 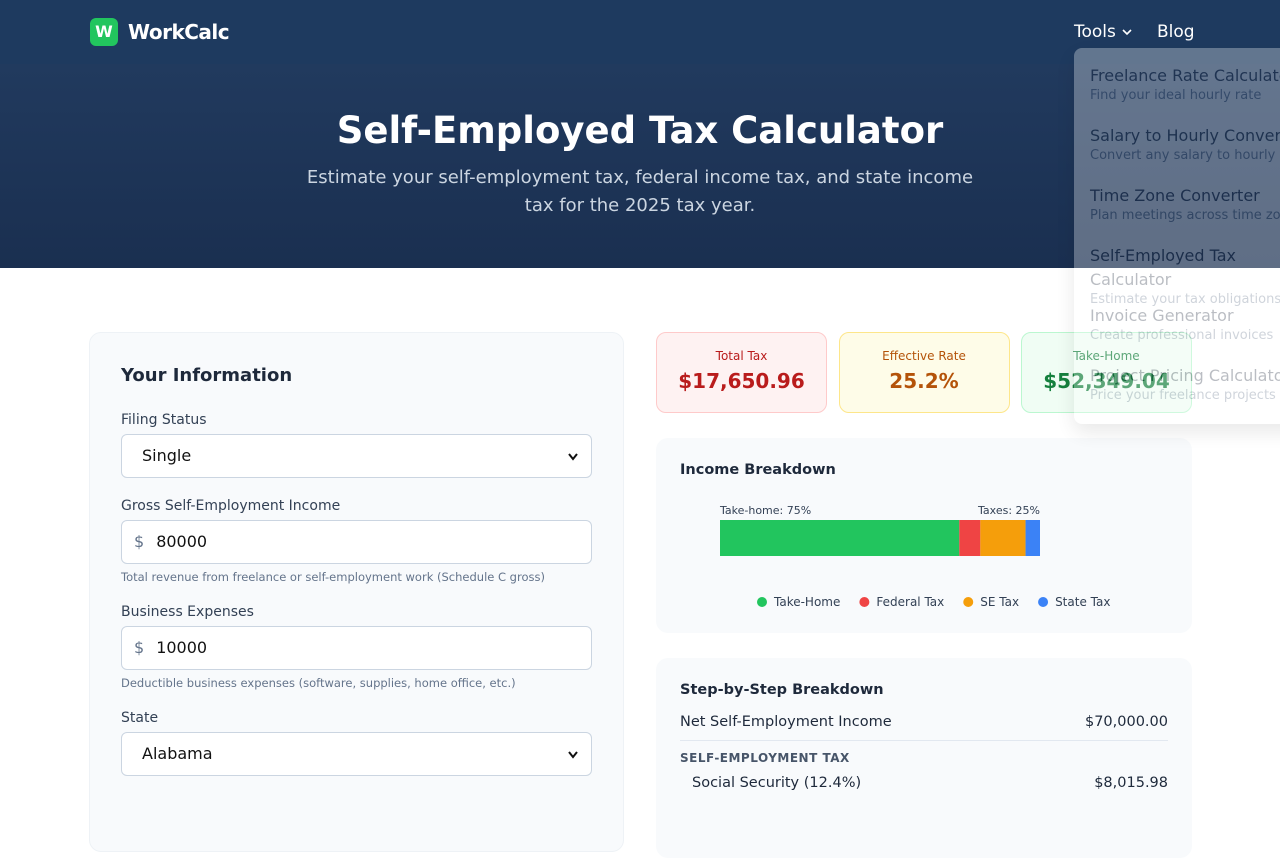 What do you see at coordinates (1175, 195) in the screenshot?
I see `menu-item-title: Time Zone Converter` at bounding box center [1175, 195].